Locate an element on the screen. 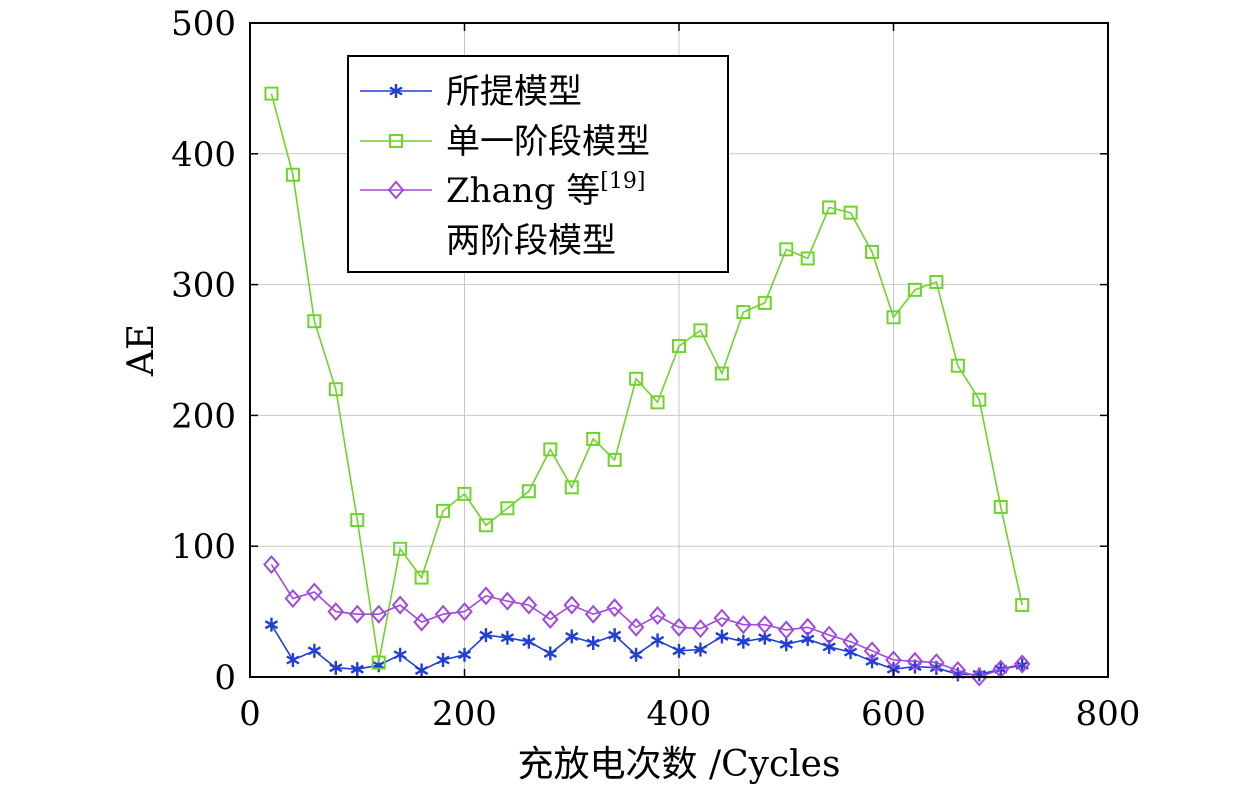 Image resolution: width=1260 pixels, height=788 pixels. legend-superscript: [19] is located at coordinates (622, 181).